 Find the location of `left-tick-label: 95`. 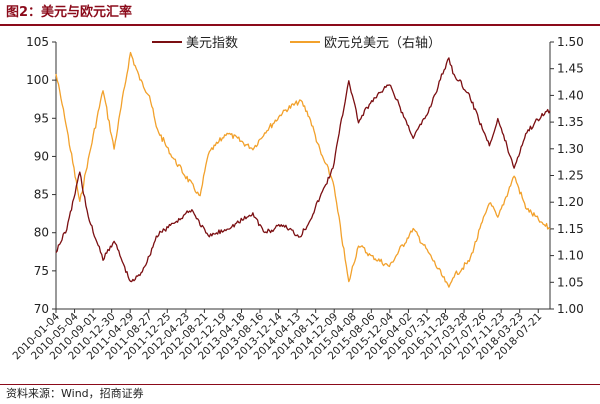

left-tick-label: 95 is located at coordinates (41, 118).